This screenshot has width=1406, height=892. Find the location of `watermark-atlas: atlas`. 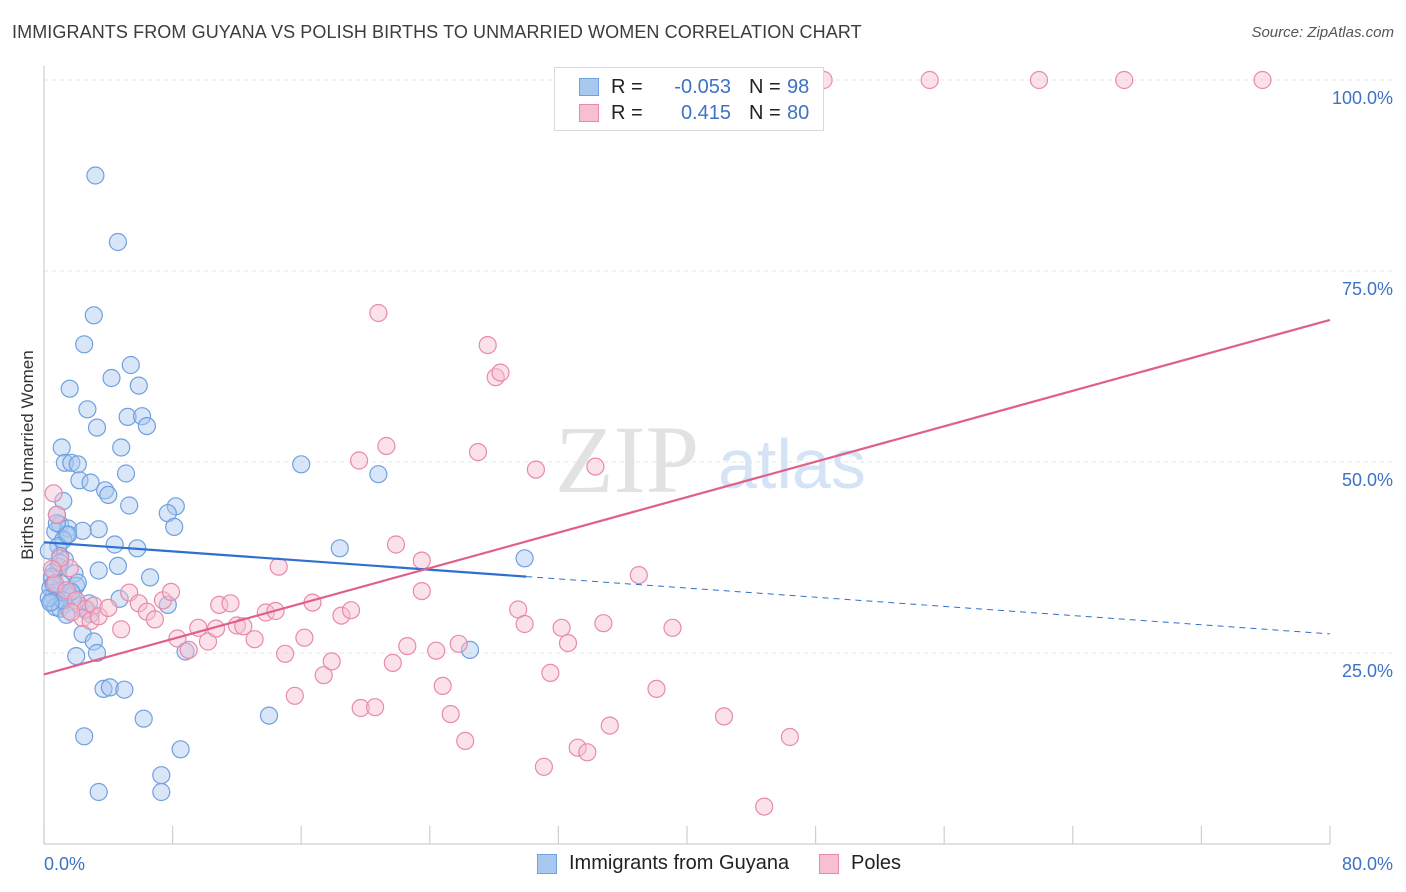

watermark-atlas: atlas is located at coordinates (792, 464).